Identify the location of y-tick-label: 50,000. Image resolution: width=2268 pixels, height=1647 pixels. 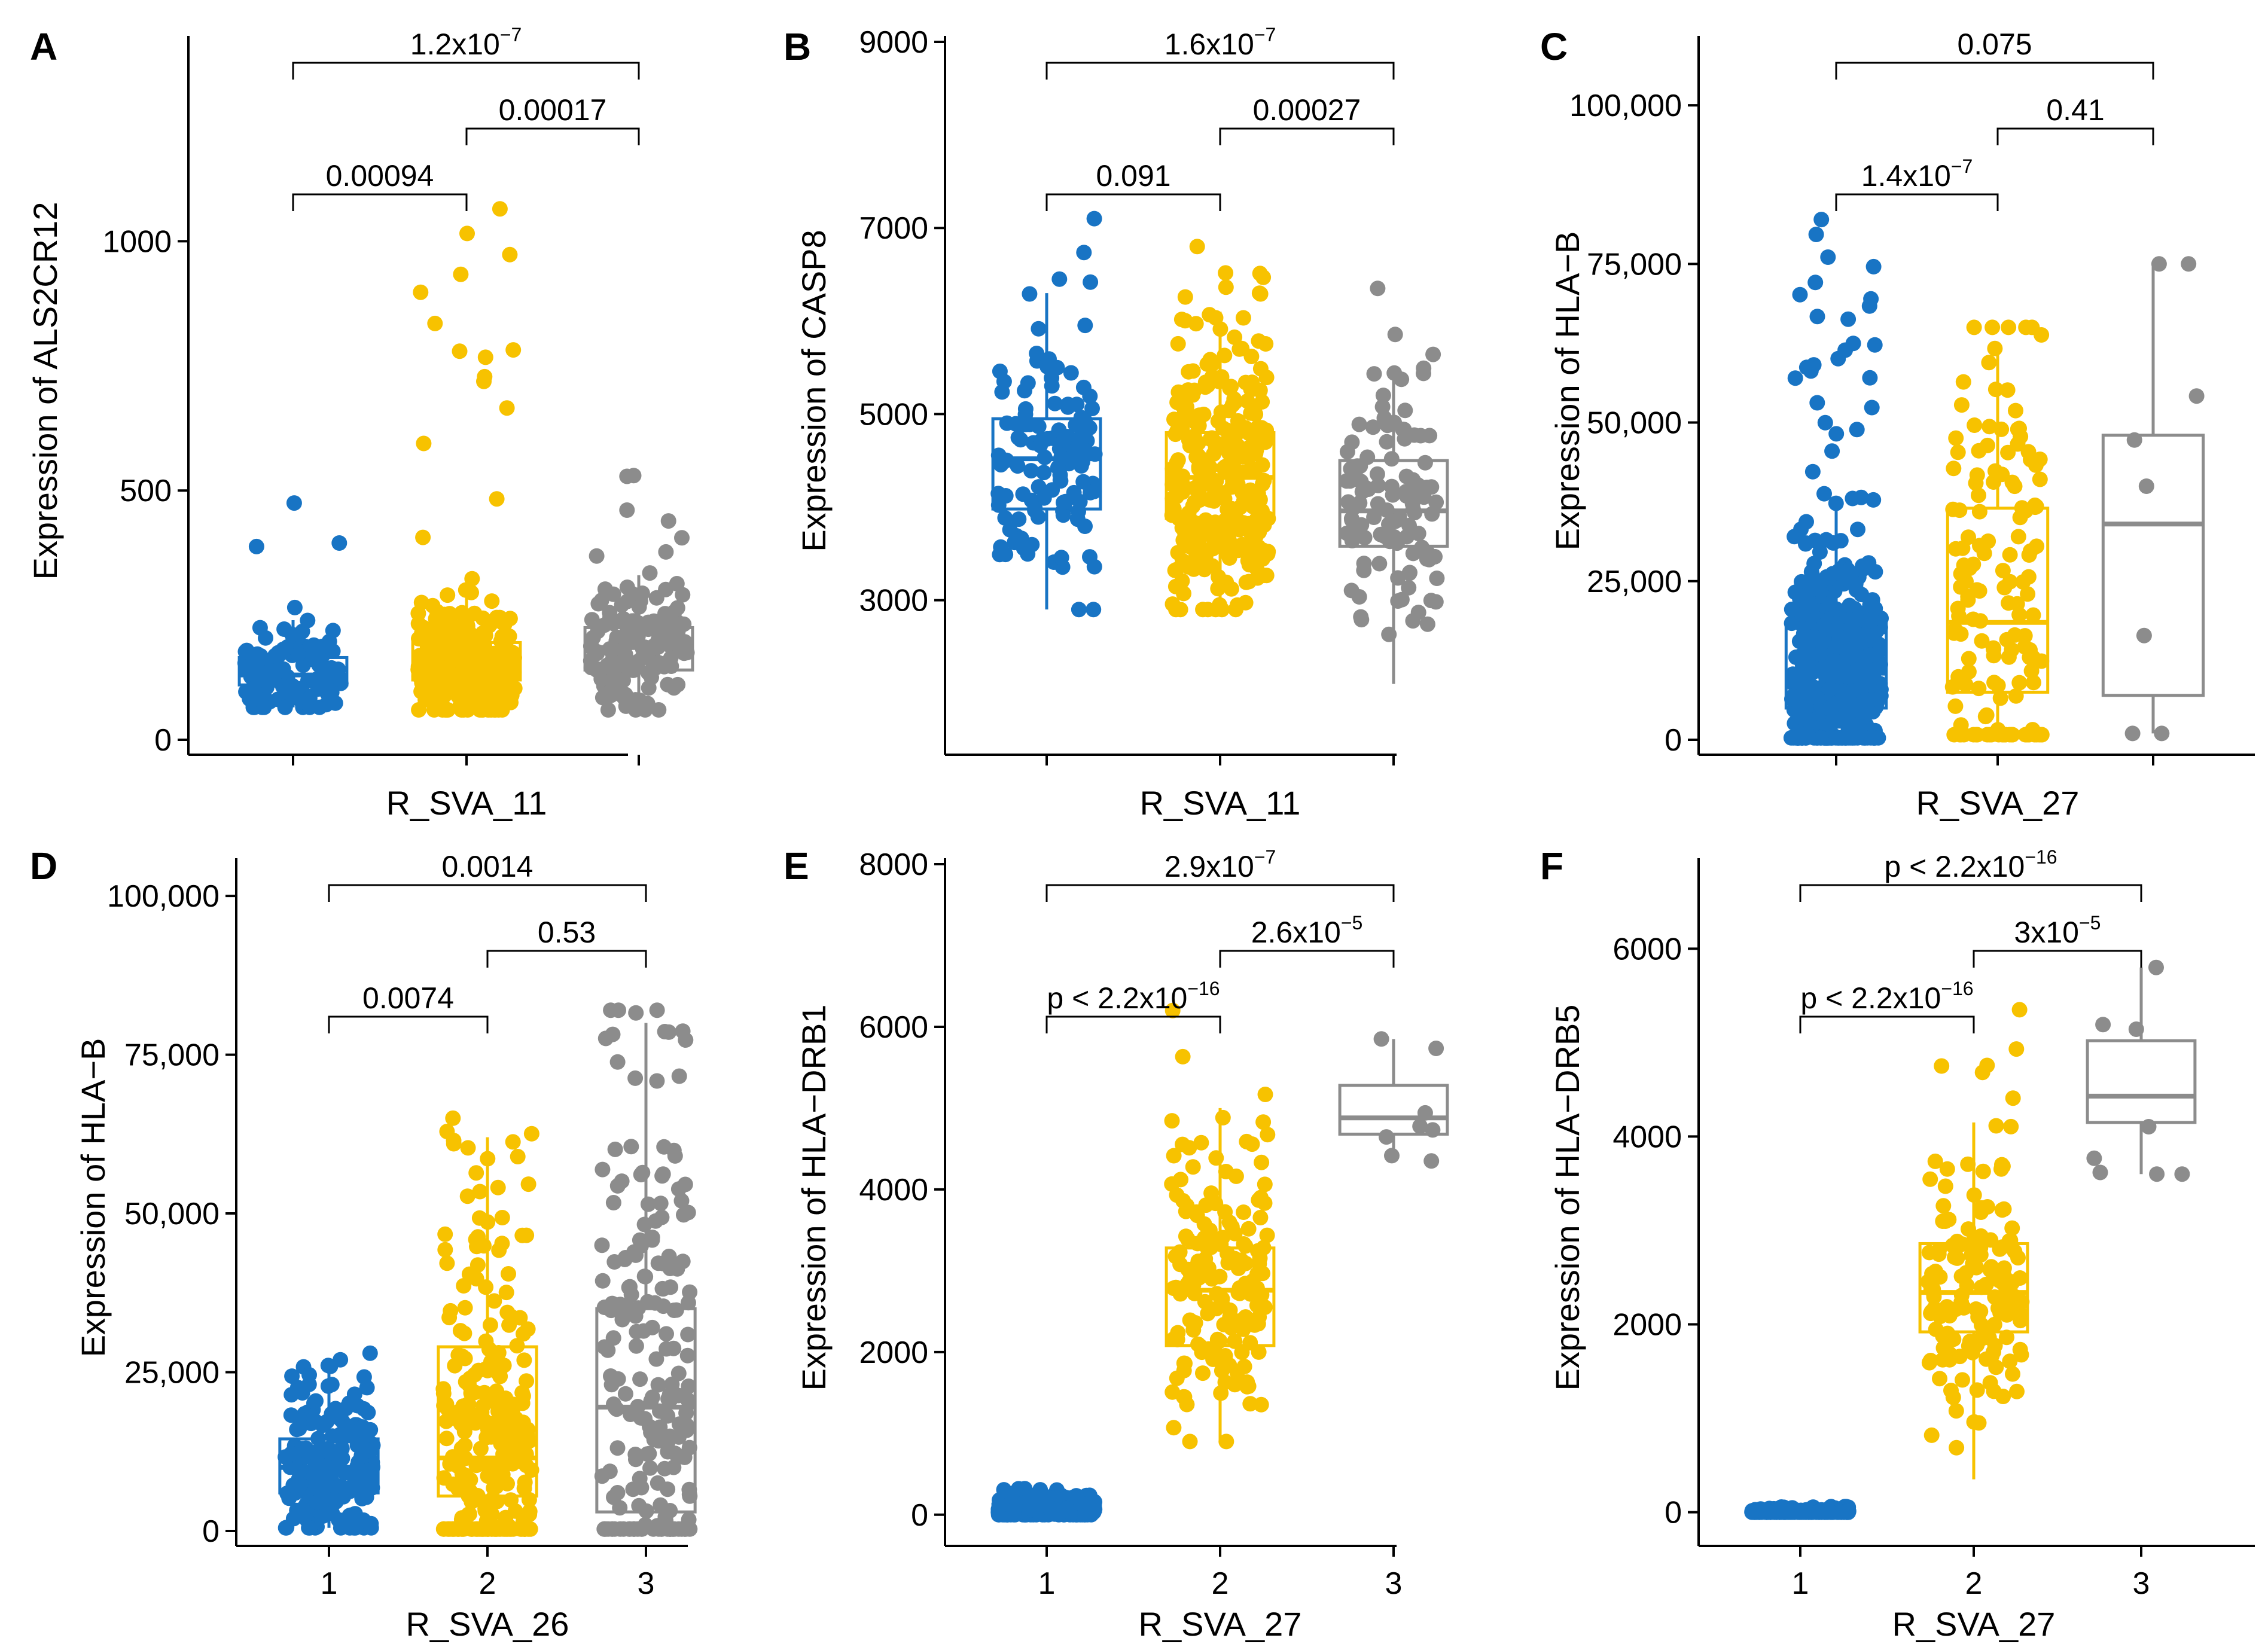
(172, 1214).